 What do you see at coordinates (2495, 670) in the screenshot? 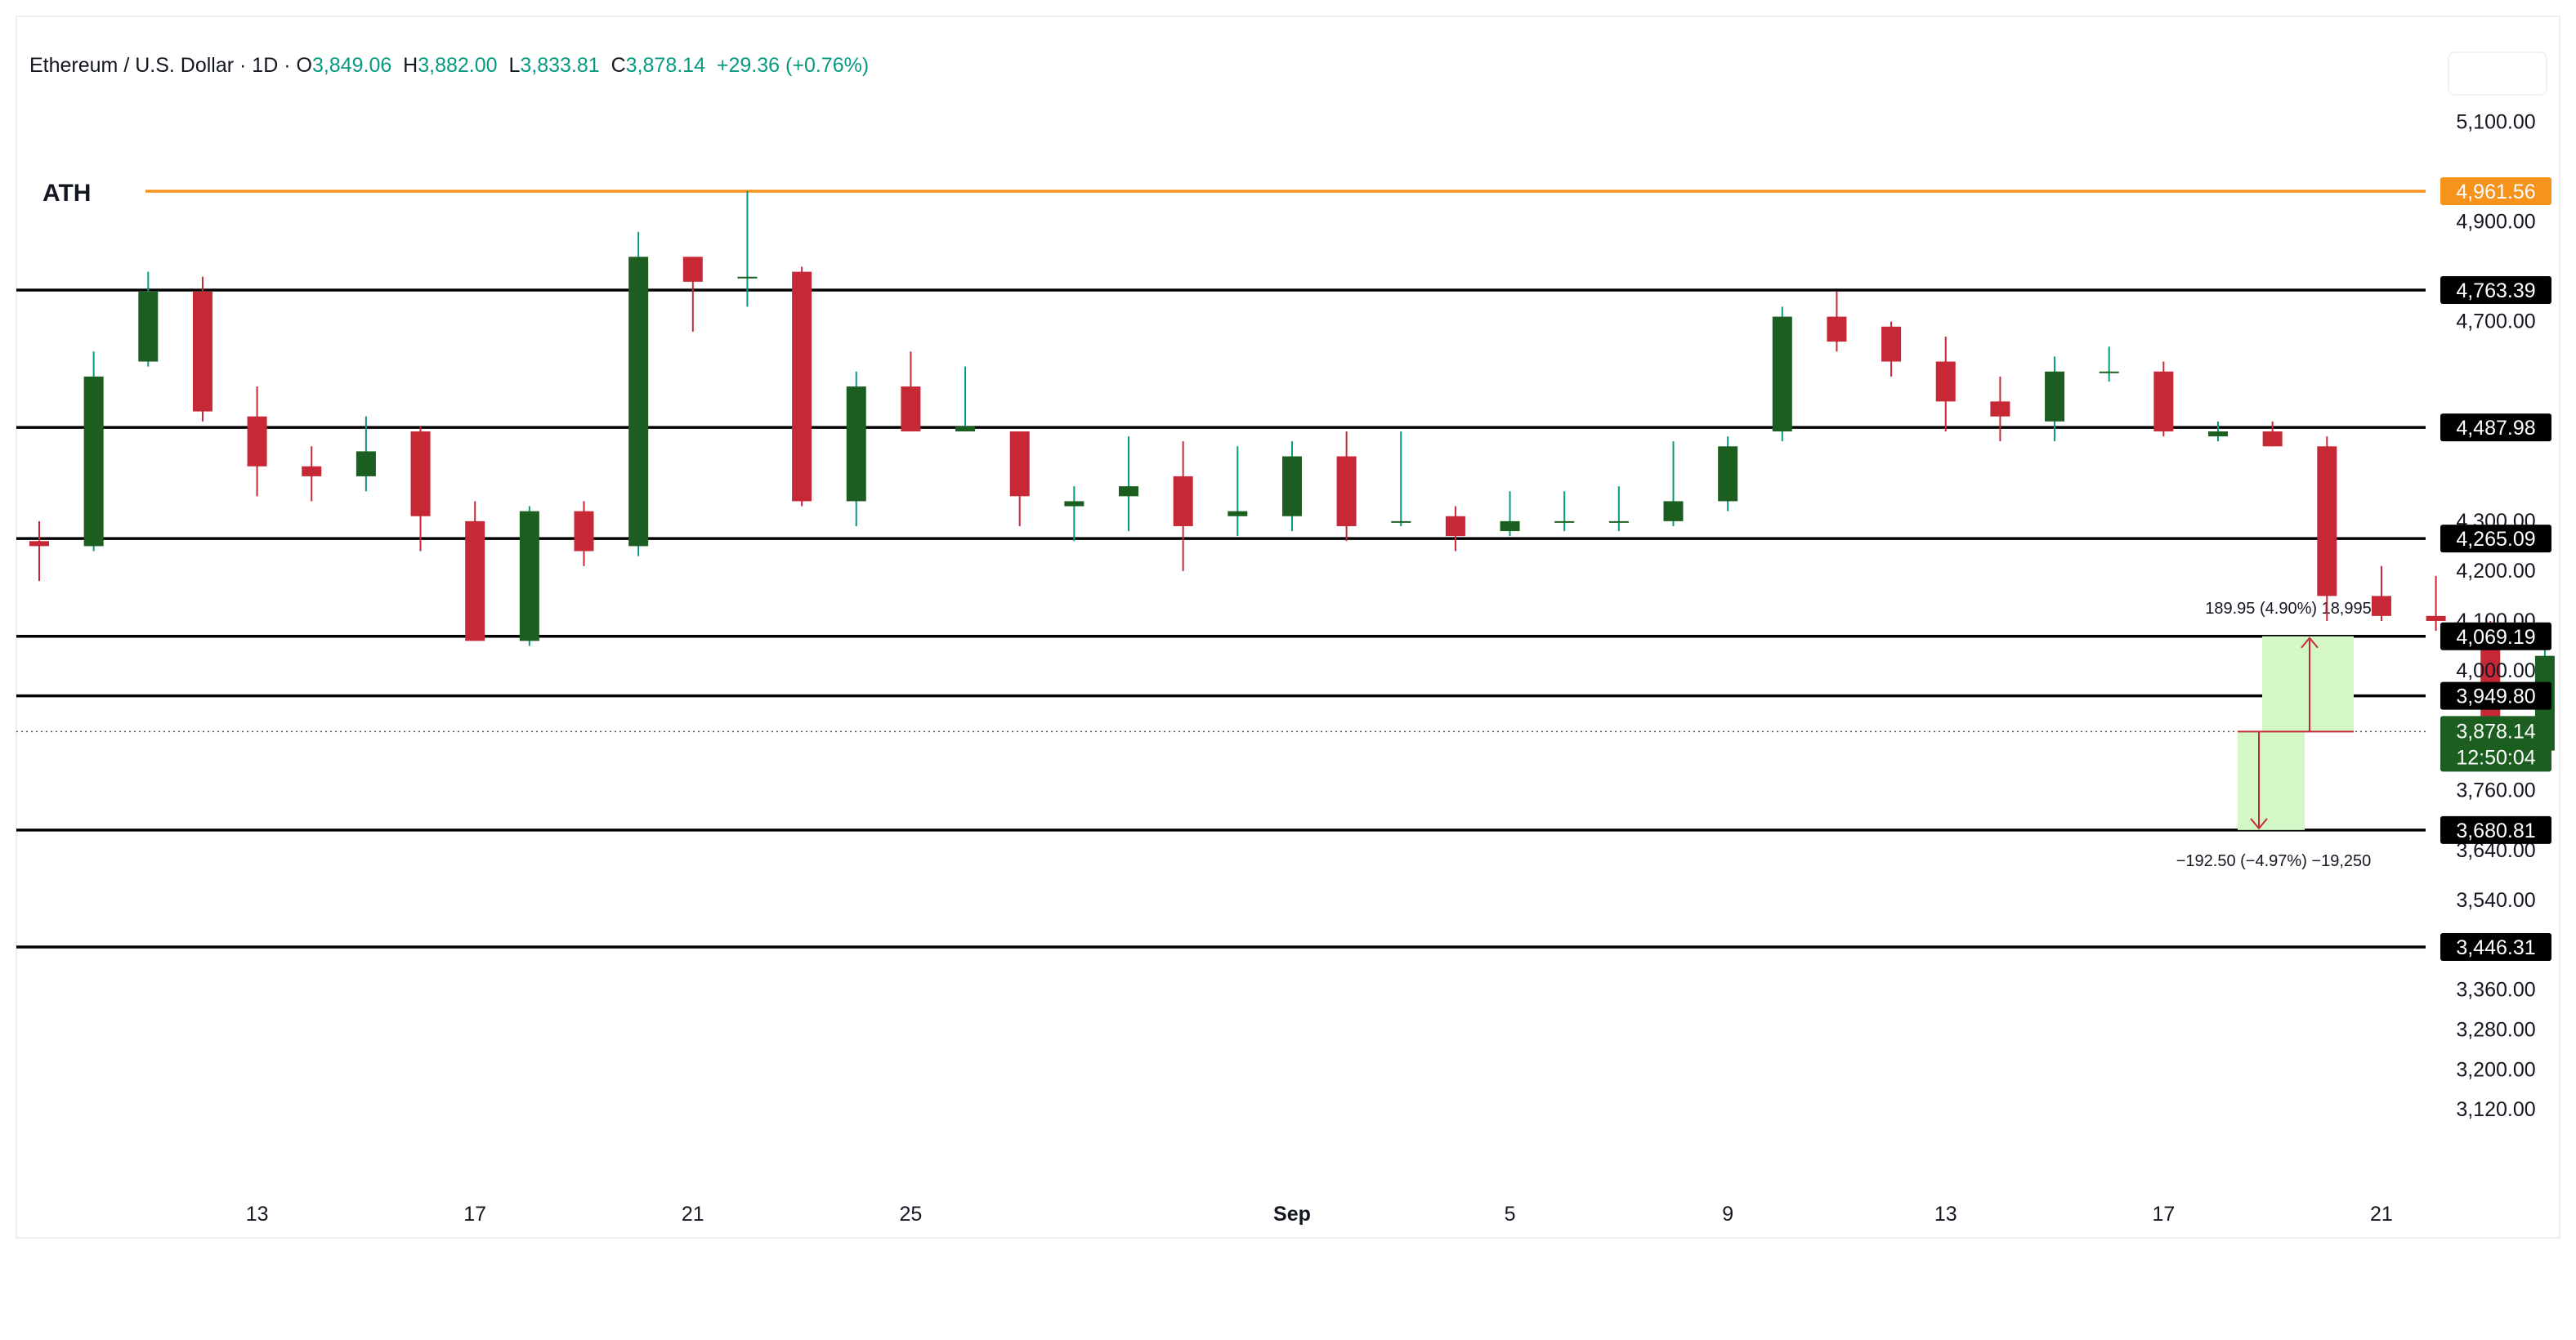
I see `price-tick-label: 4,000.00` at bounding box center [2495, 670].